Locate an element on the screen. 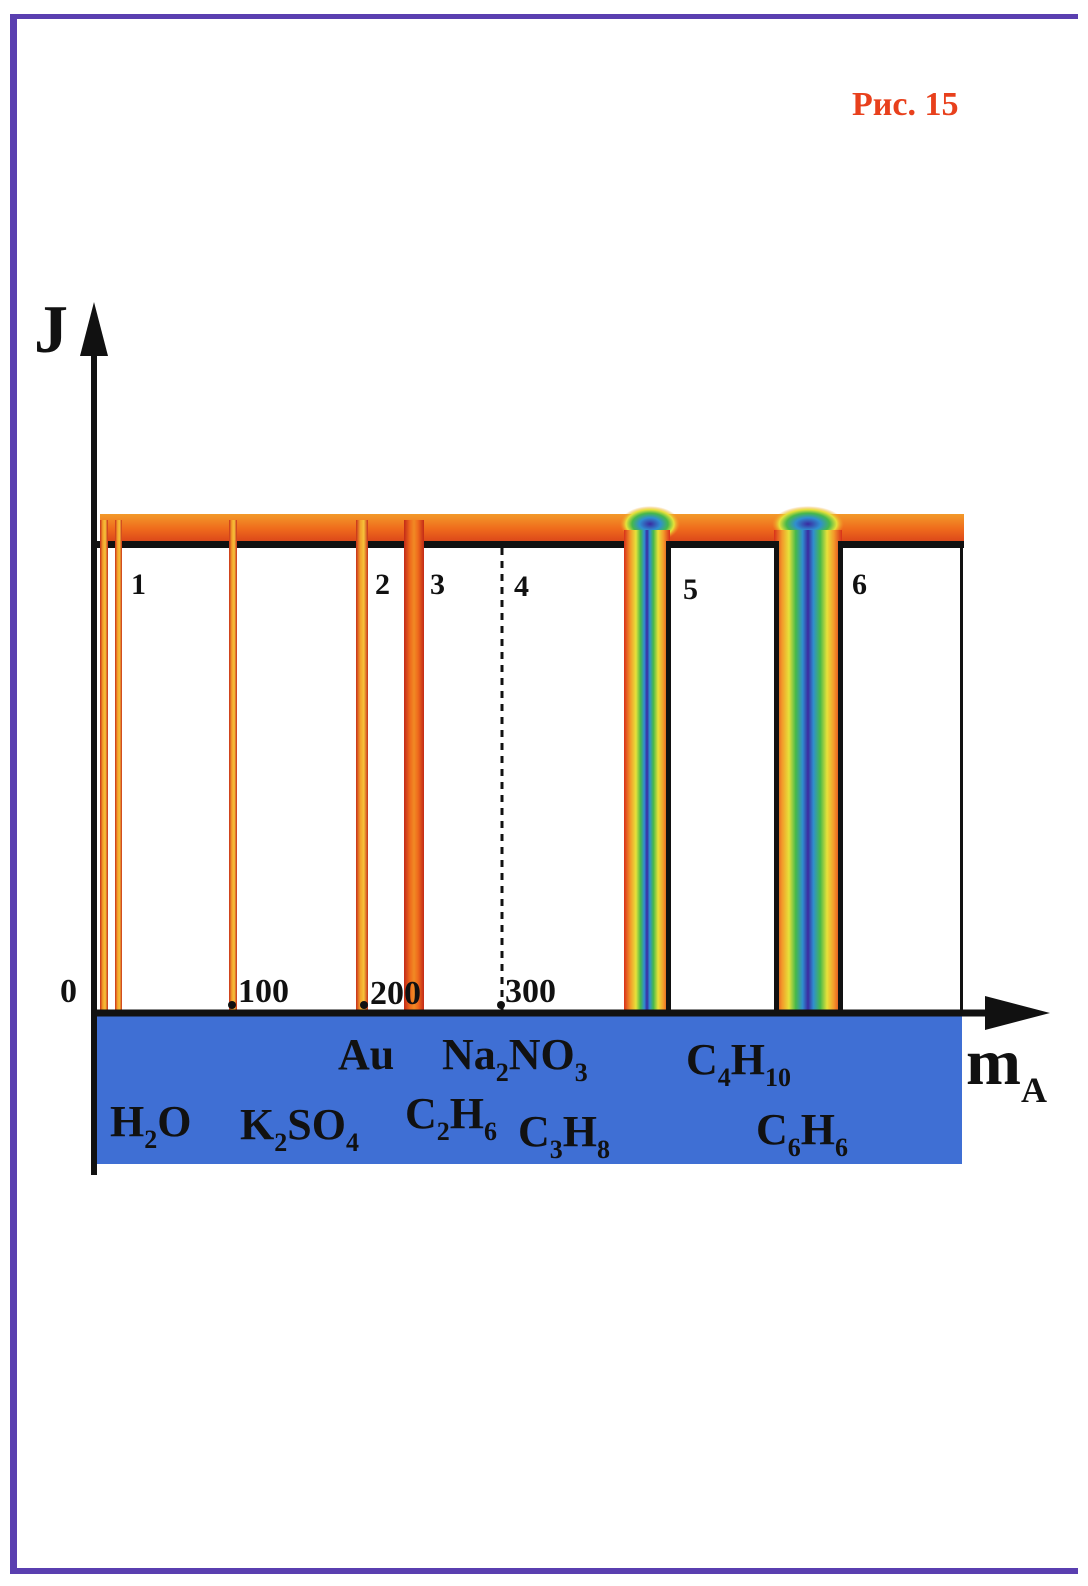  x-axis-arrow is located at coordinates (1017, 1013).